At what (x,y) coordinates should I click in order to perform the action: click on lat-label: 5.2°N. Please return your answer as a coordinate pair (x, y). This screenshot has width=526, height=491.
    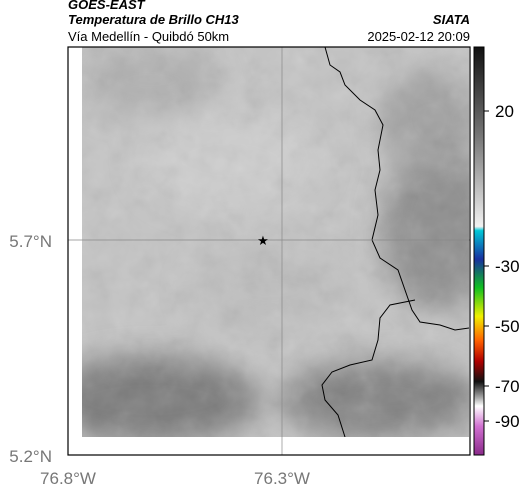
    Looking at the image, I should click on (30, 456).